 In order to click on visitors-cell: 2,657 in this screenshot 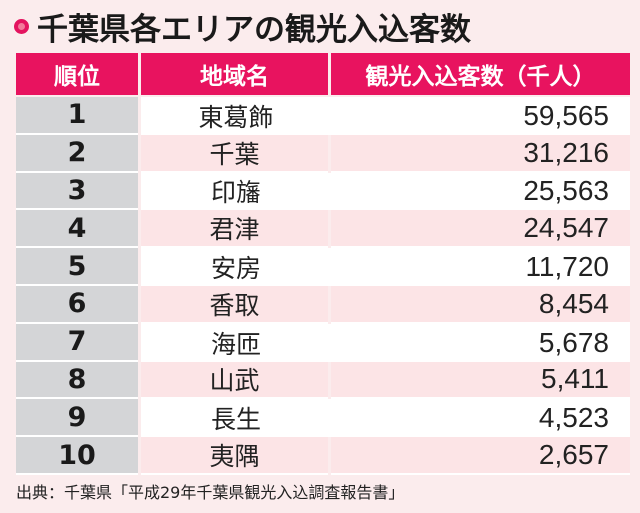, I will do `click(480, 456)`.